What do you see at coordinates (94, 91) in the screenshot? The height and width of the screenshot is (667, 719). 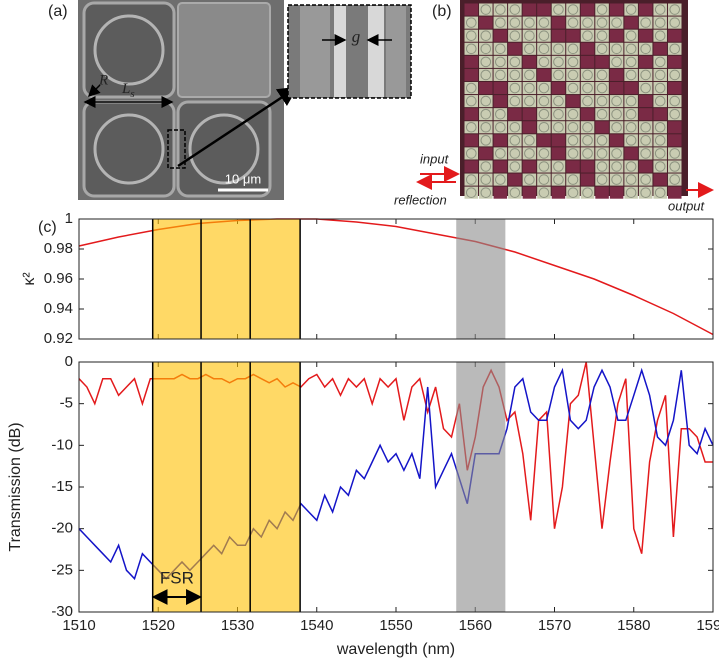 I see `r-arrow` at bounding box center [94, 91].